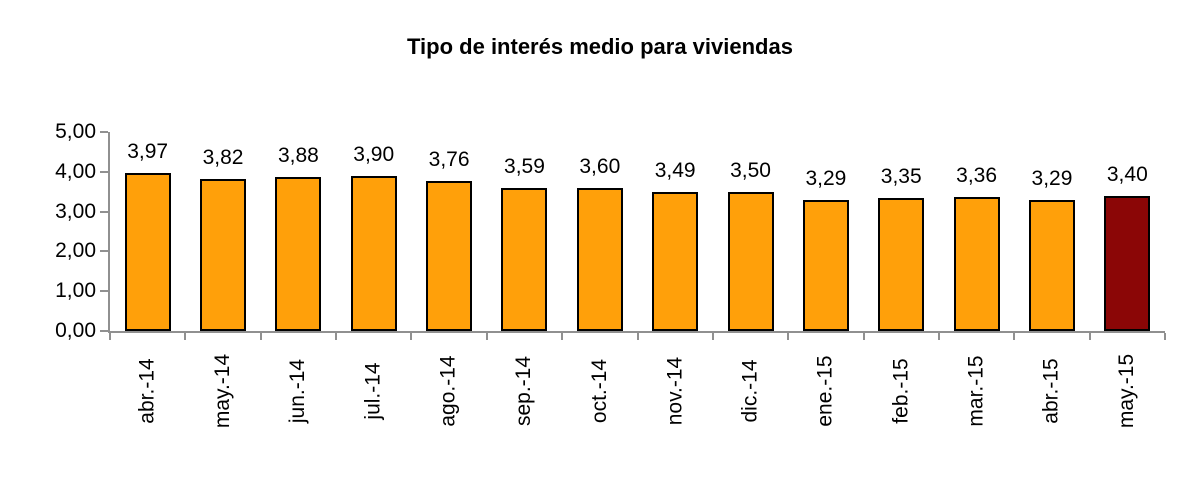 The width and height of the screenshot is (1200, 488). I want to click on x-axis-category-text: mar.-15, so click(976, 391).